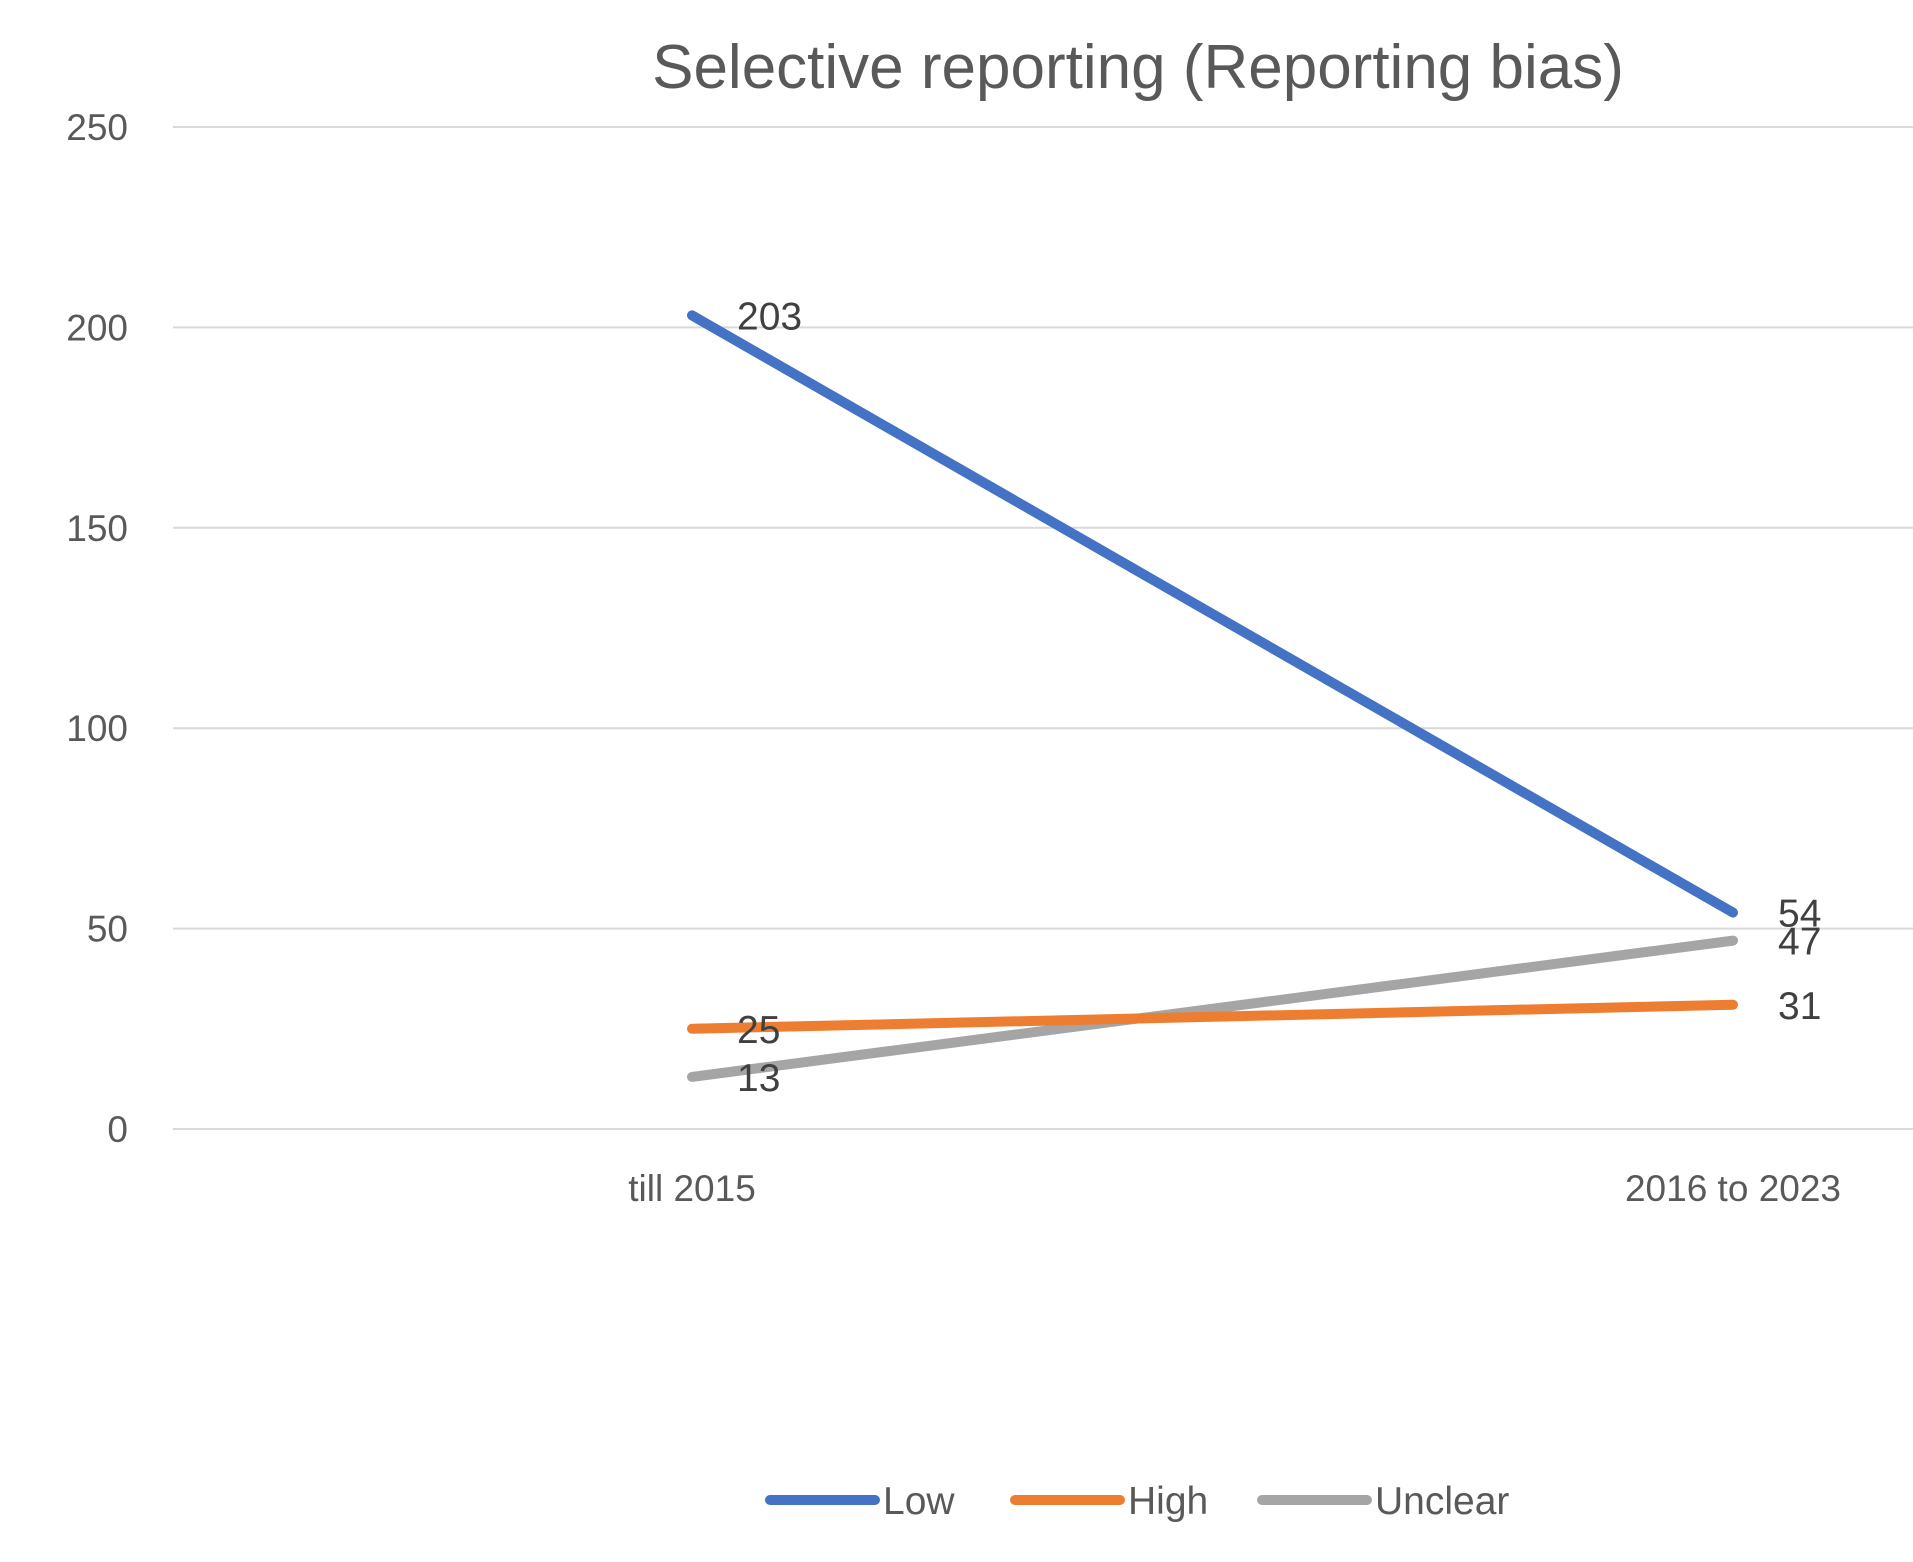 Image resolution: width=1913 pixels, height=1562 pixels. What do you see at coordinates (1799, 1006) in the screenshot?
I see `data-label-high: 31` at bounding box center [1799, 1006].